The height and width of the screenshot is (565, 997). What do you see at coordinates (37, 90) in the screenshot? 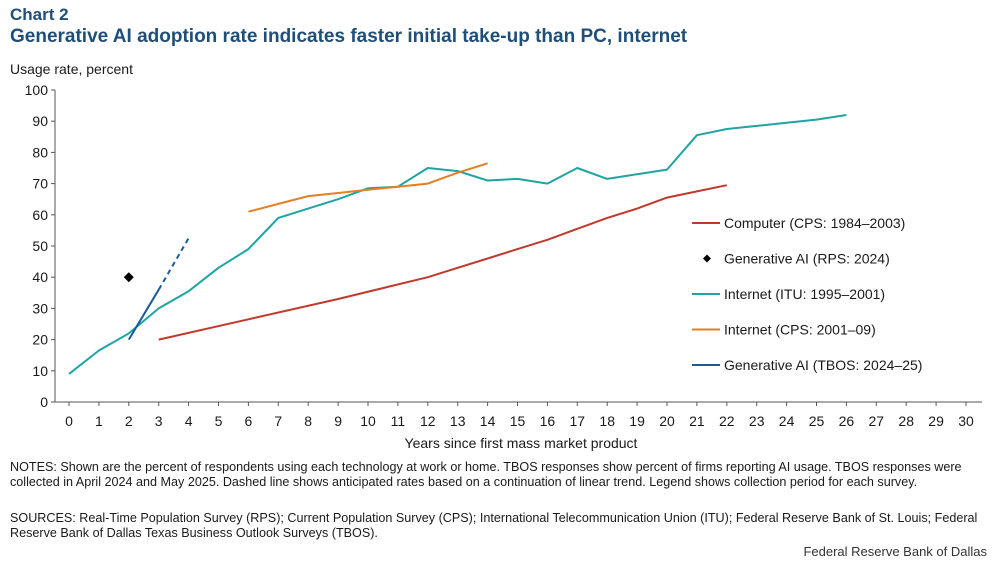
I see `y-tick-label: 100` at bounding box center [37, 90].